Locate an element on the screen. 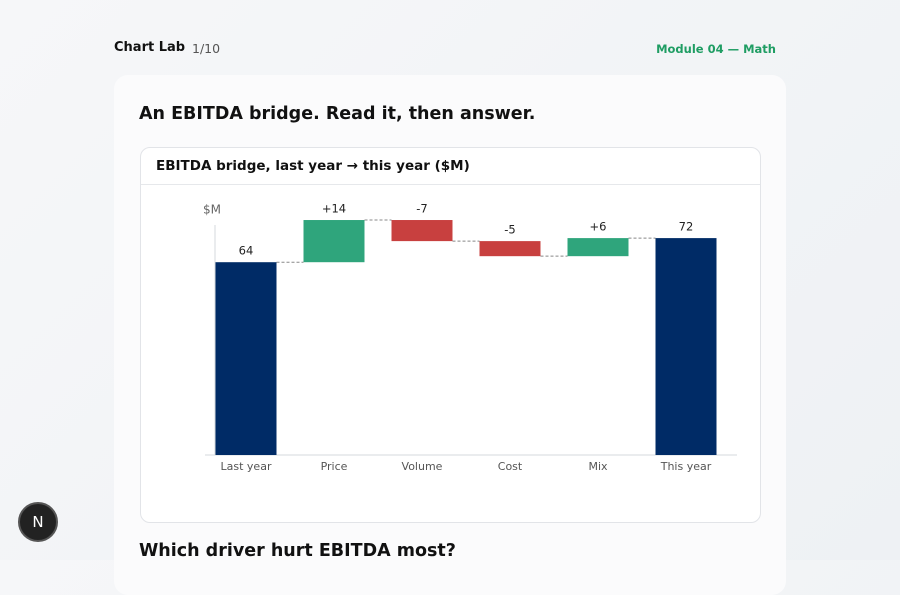 The width and height of the screenshot is (900, 595). x-tick-label: Volume is located at coordinates (422, 466).